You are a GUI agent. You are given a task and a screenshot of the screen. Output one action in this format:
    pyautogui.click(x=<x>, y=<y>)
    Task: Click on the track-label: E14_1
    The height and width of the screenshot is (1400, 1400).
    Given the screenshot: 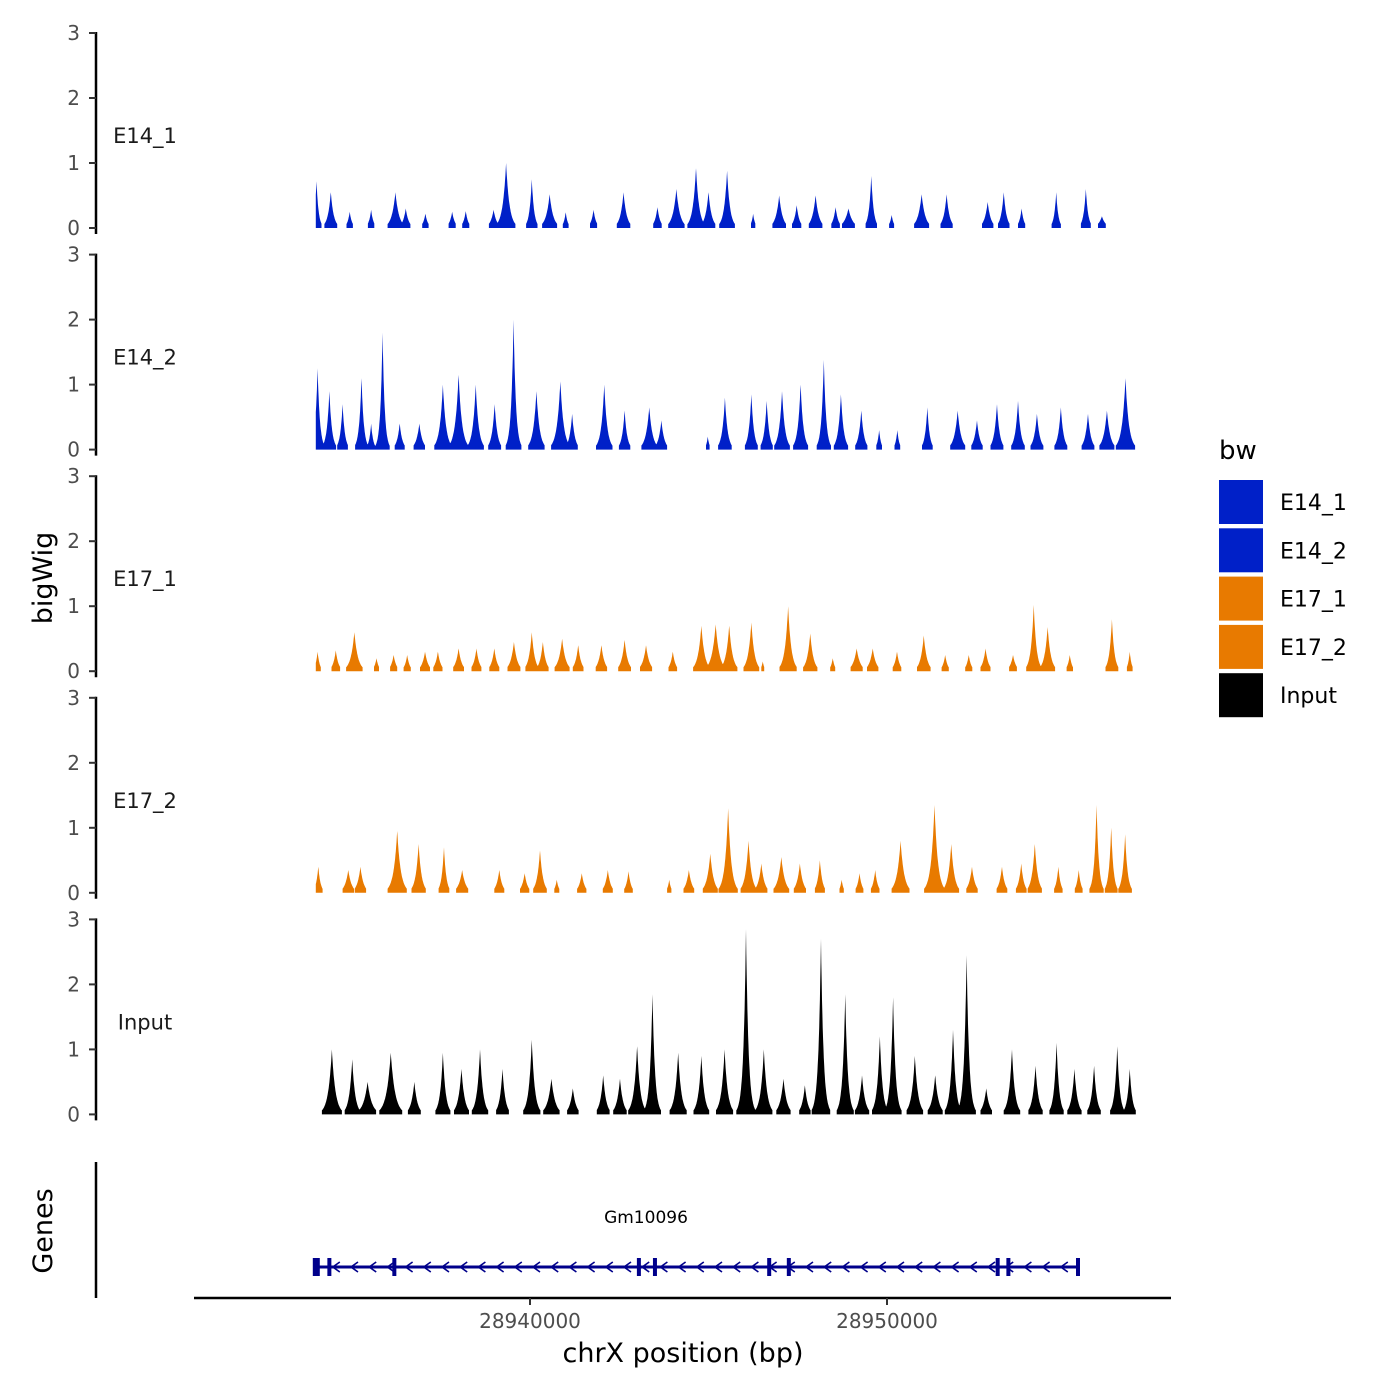 What is the action you would take?
    pyautogui.click(x=145, y=136)
    